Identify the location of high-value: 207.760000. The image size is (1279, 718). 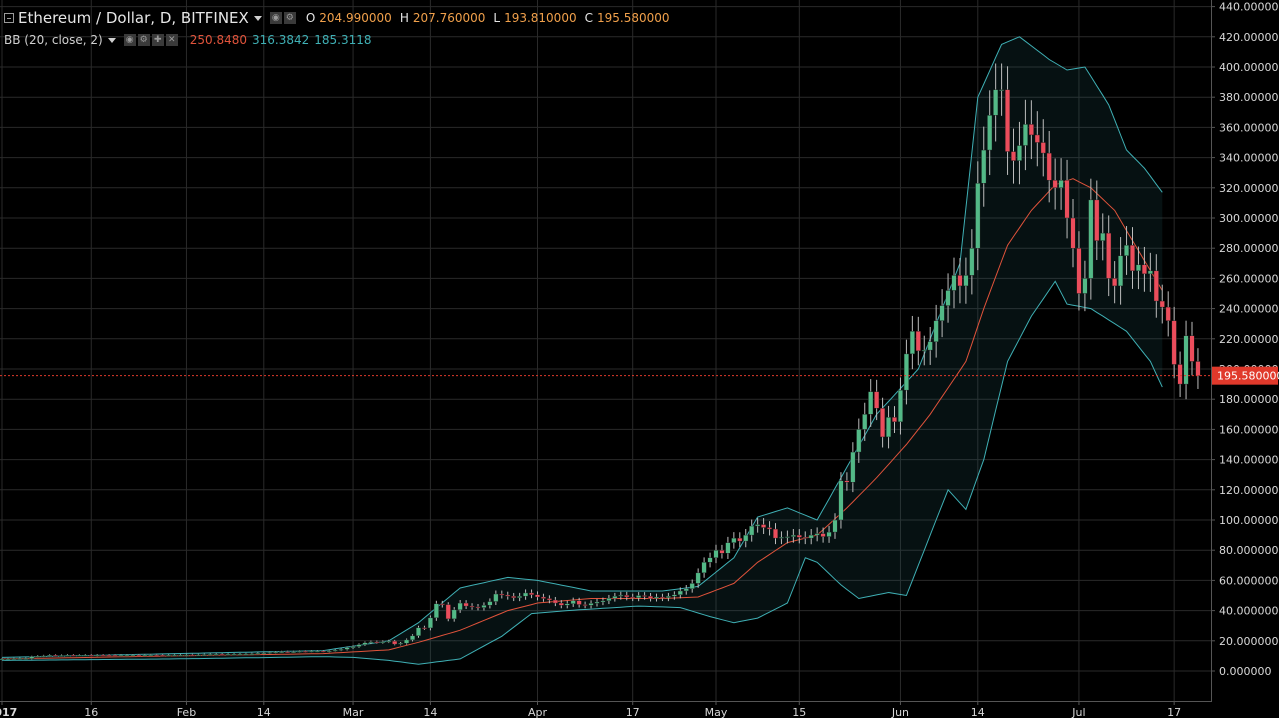
(449, 18).